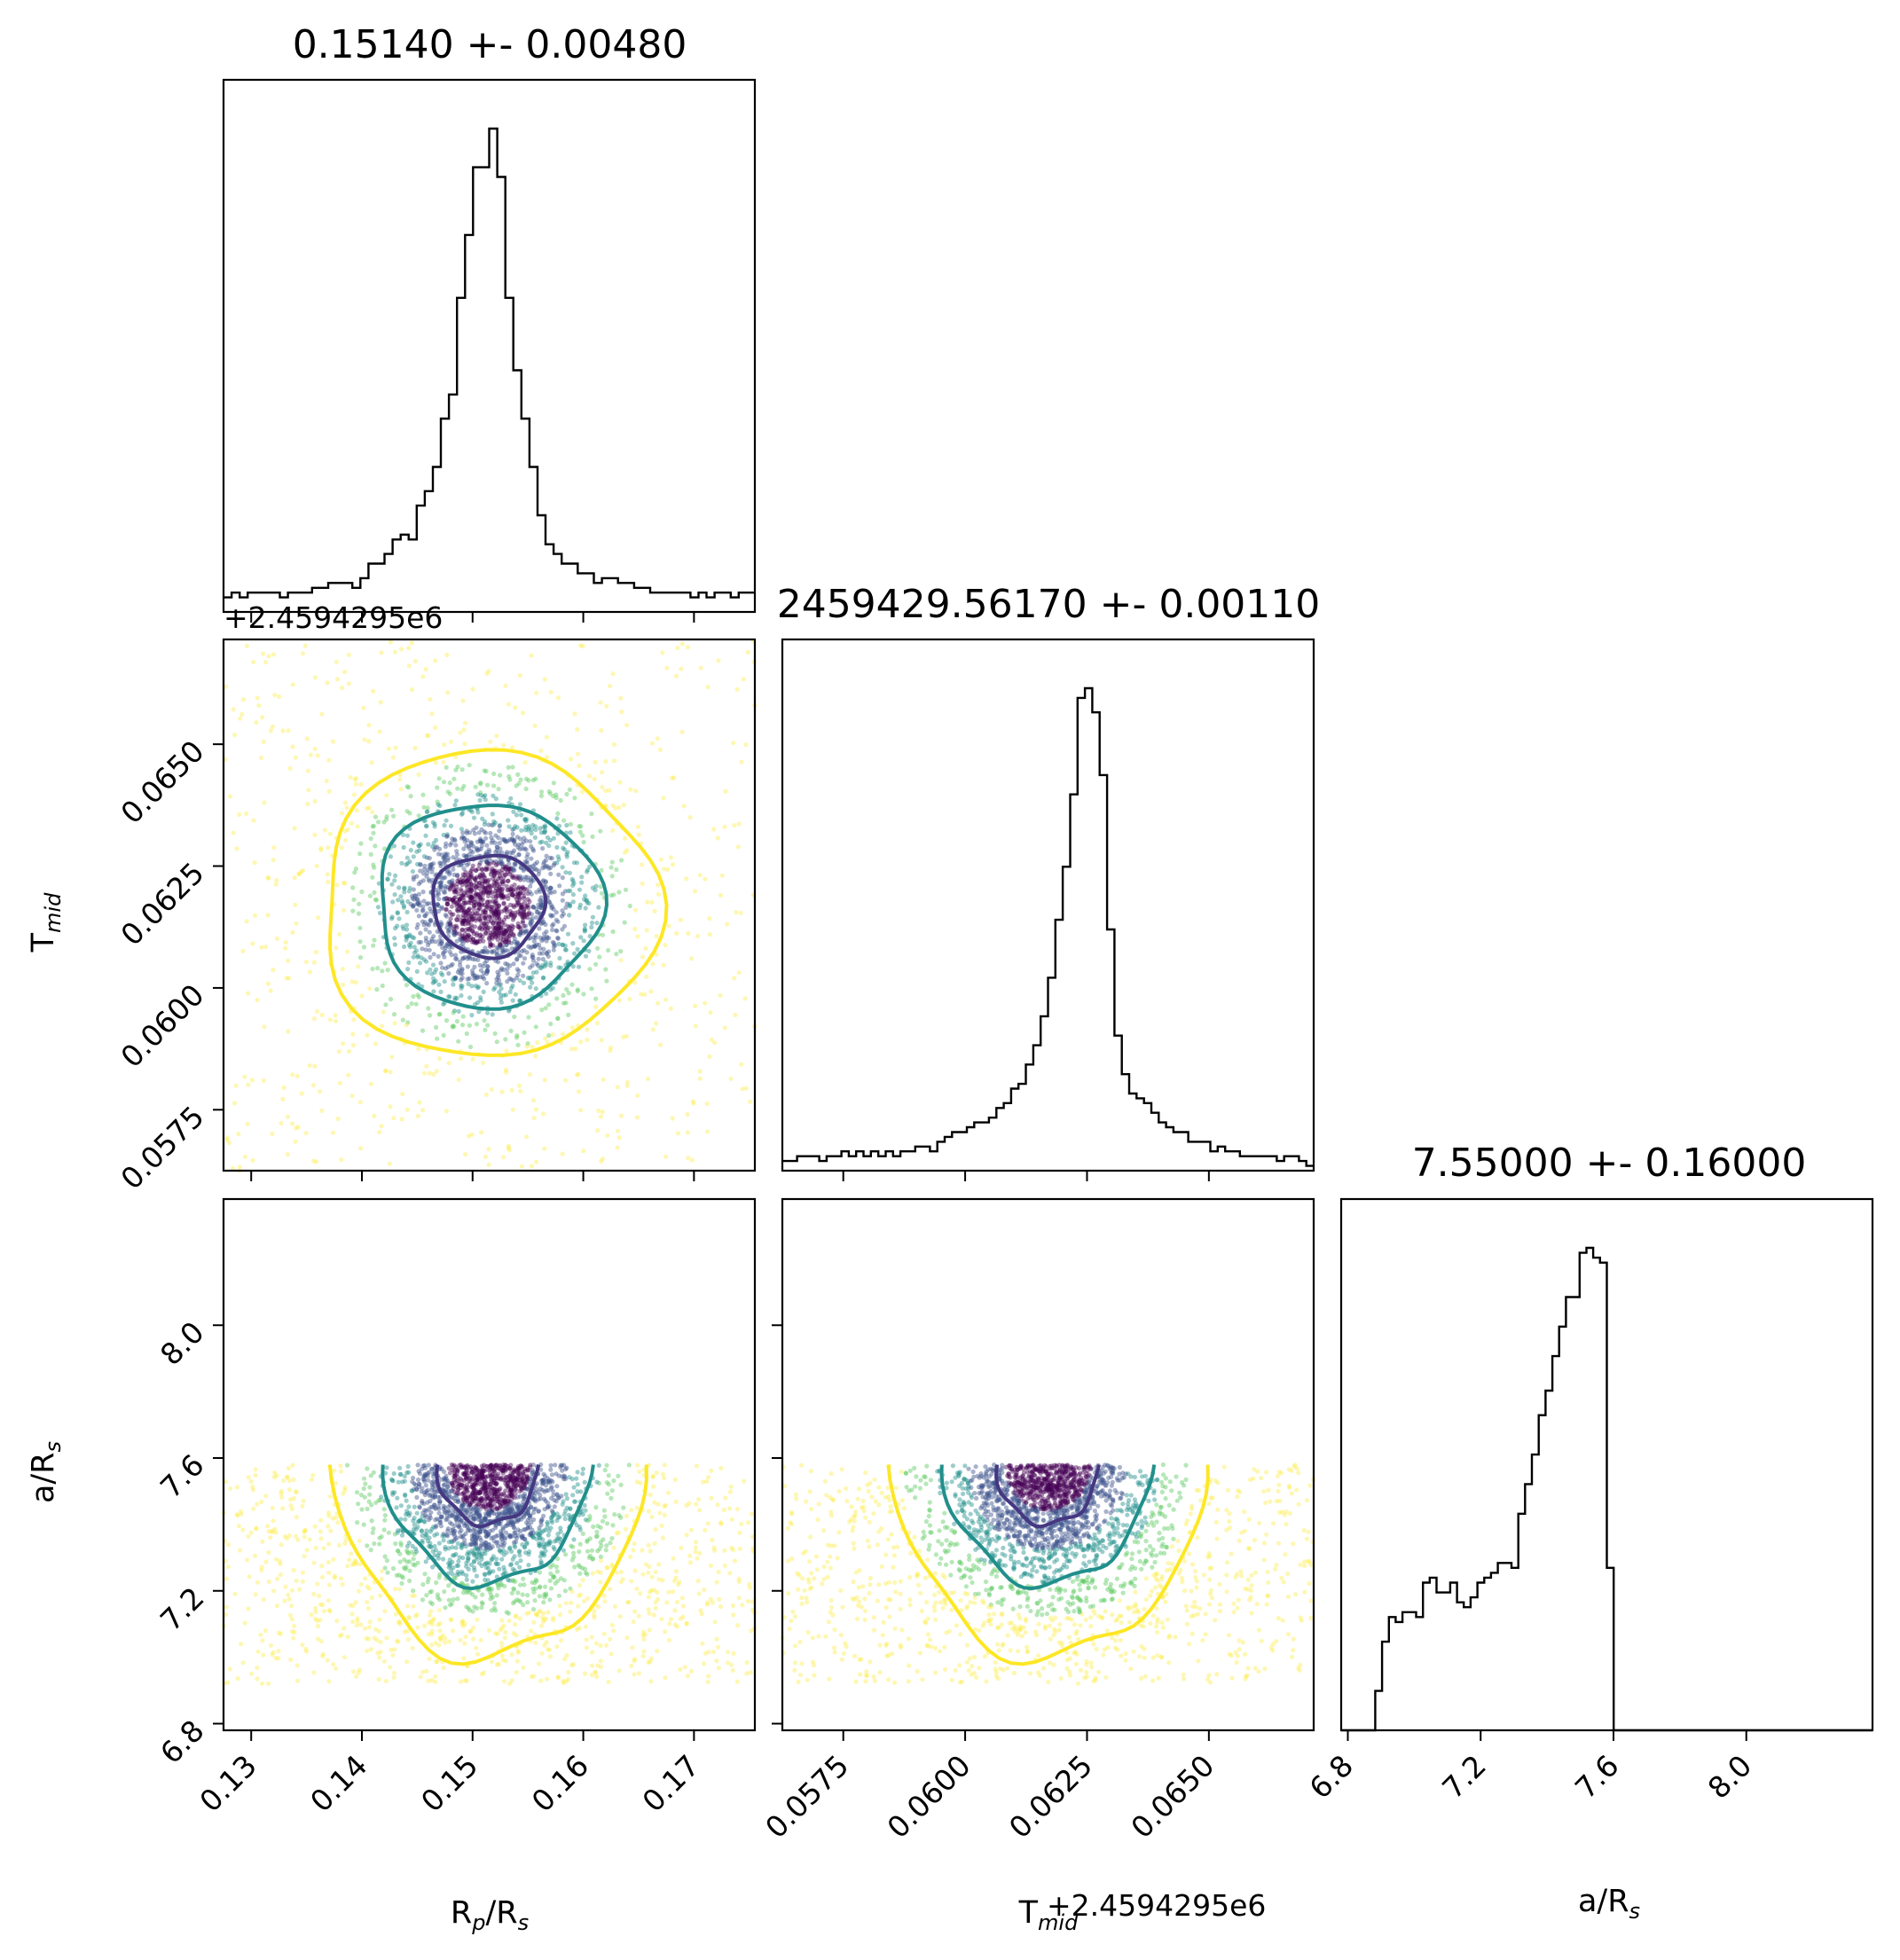  What do you see at coordinates (333, 617) in the screenshot?
I see `offset-label-tmid-y: +2.4594295e6` at bounding box center [333, 617].